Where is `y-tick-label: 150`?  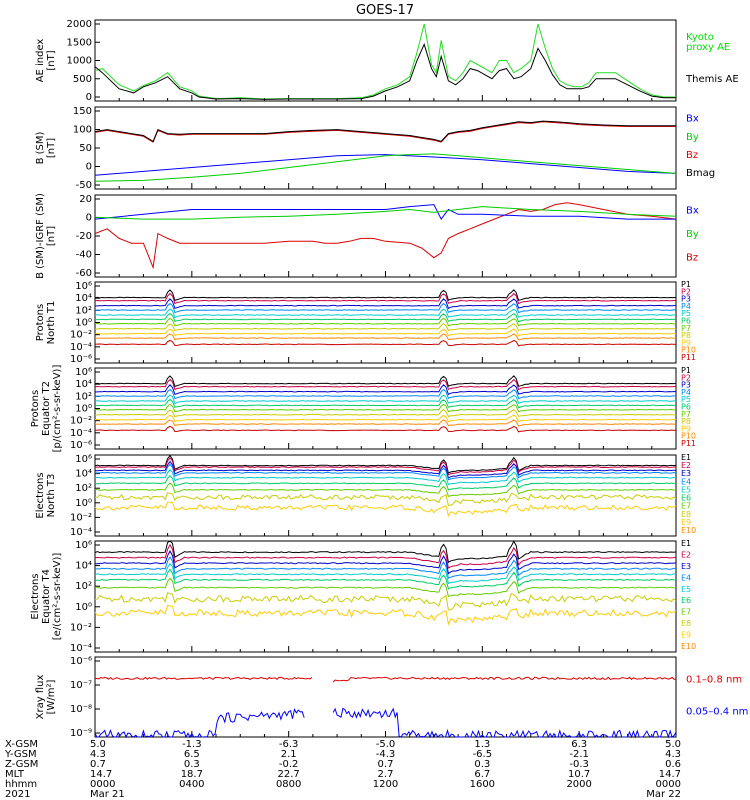 y-tick-label: 150 is located at coordinates (82, 111).